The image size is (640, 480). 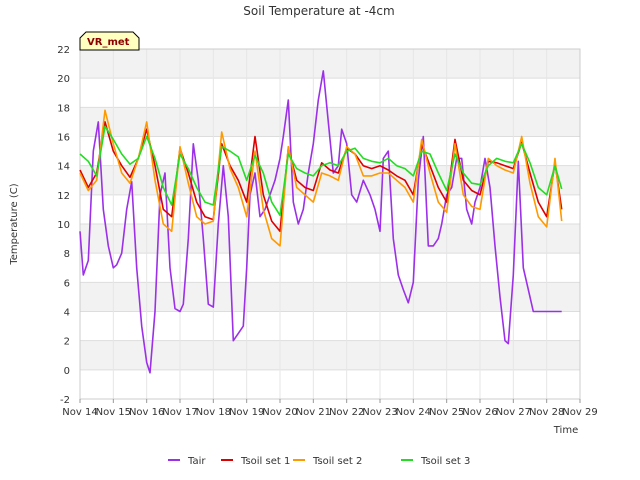 What do you see at coordinates (67, 313) in the screenshot?
I see `y-tick-label: 4` at bounding box center [67, 313].